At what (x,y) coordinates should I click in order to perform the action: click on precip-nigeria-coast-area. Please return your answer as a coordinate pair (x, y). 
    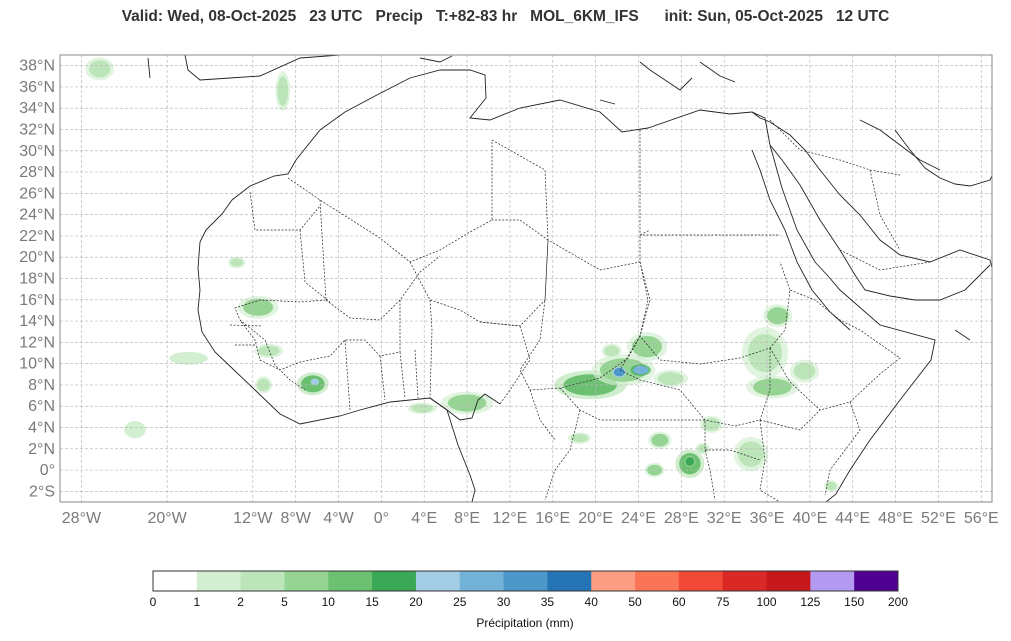
    Looking at the image, I should click on (467, 403).